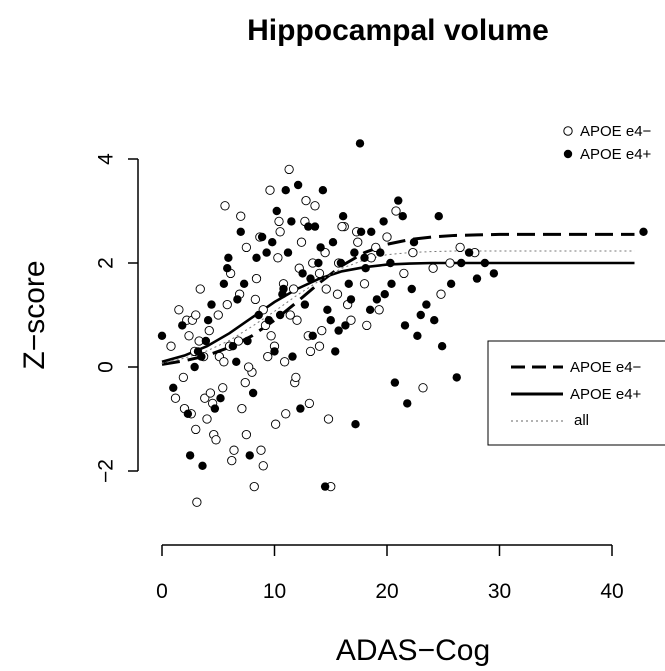 Image resolution: width=665 pixels, height=671 pixels. What do you see at coordinates (106, 159) in the screenshot?
I see `y-tick-label: 4` at bounding box center [106, 159].